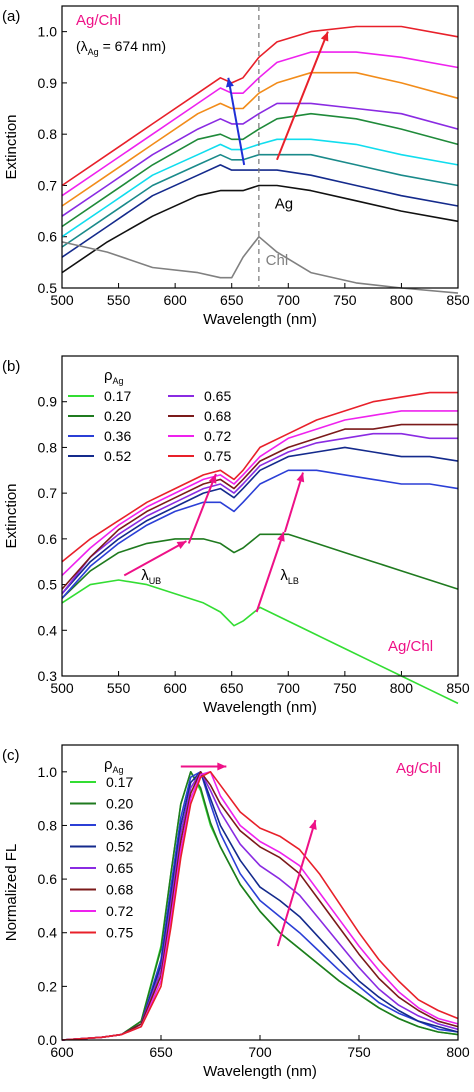 This screenshot has width=474, height=1092. Describe the element at coordinates (203, 766) in the screenshot. I see `peak-shift-arrow` at that location.